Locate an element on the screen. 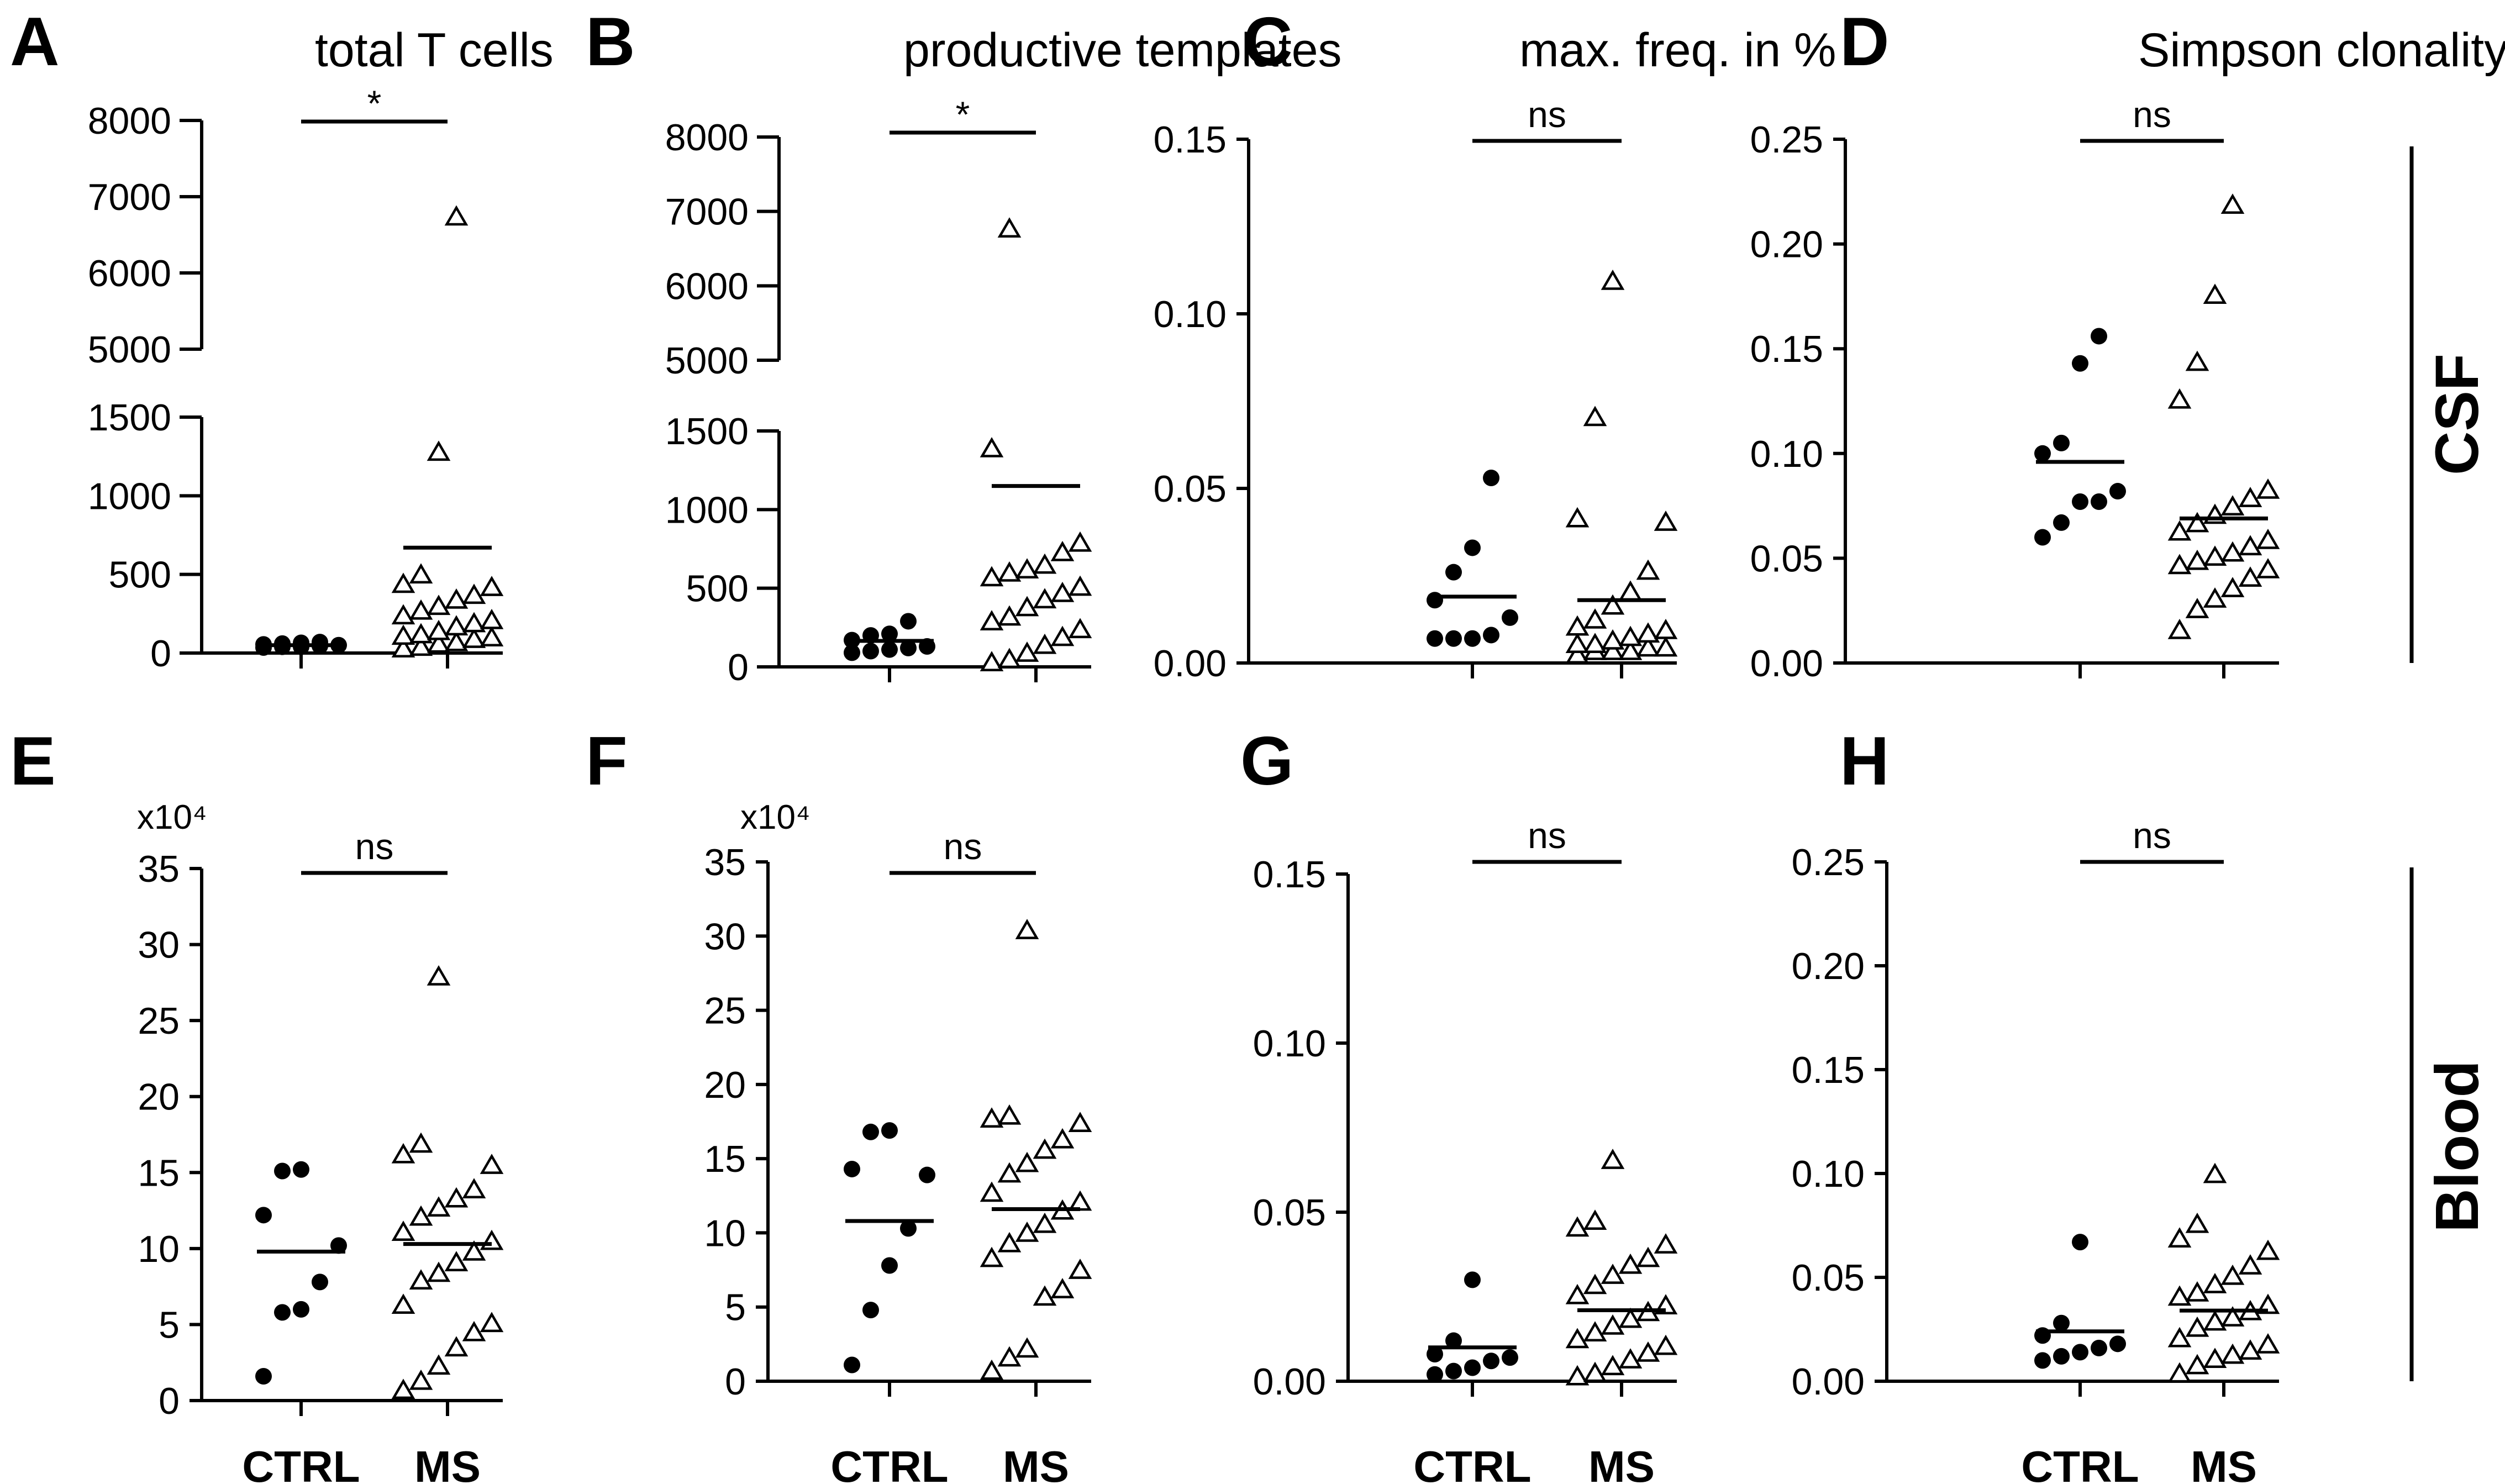  y-tick-label: 0.25 is located at coordinates (1829, 862).